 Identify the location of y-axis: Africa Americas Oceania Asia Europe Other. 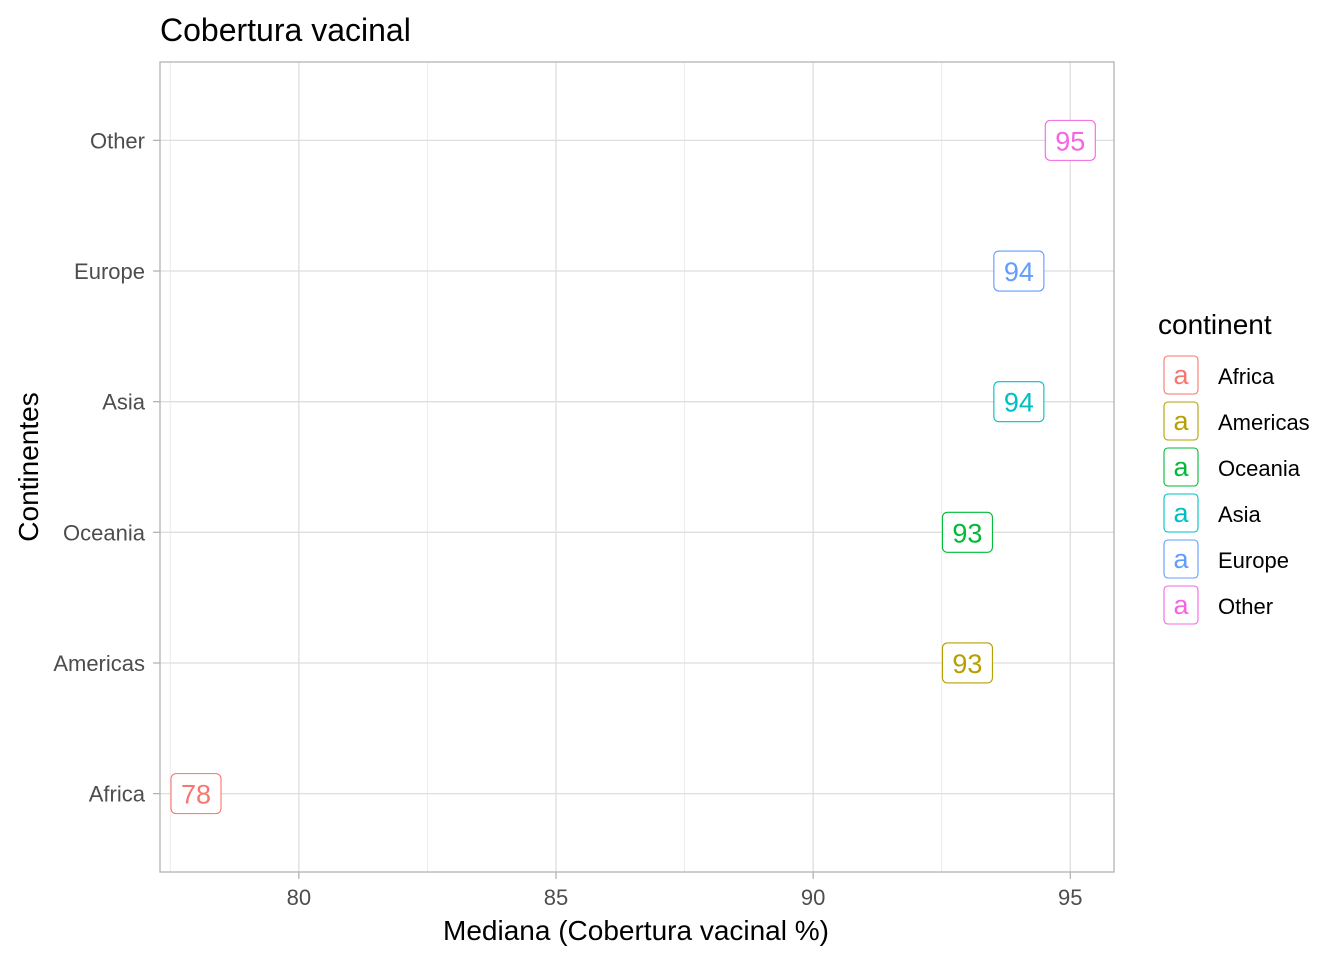
(106, 467).